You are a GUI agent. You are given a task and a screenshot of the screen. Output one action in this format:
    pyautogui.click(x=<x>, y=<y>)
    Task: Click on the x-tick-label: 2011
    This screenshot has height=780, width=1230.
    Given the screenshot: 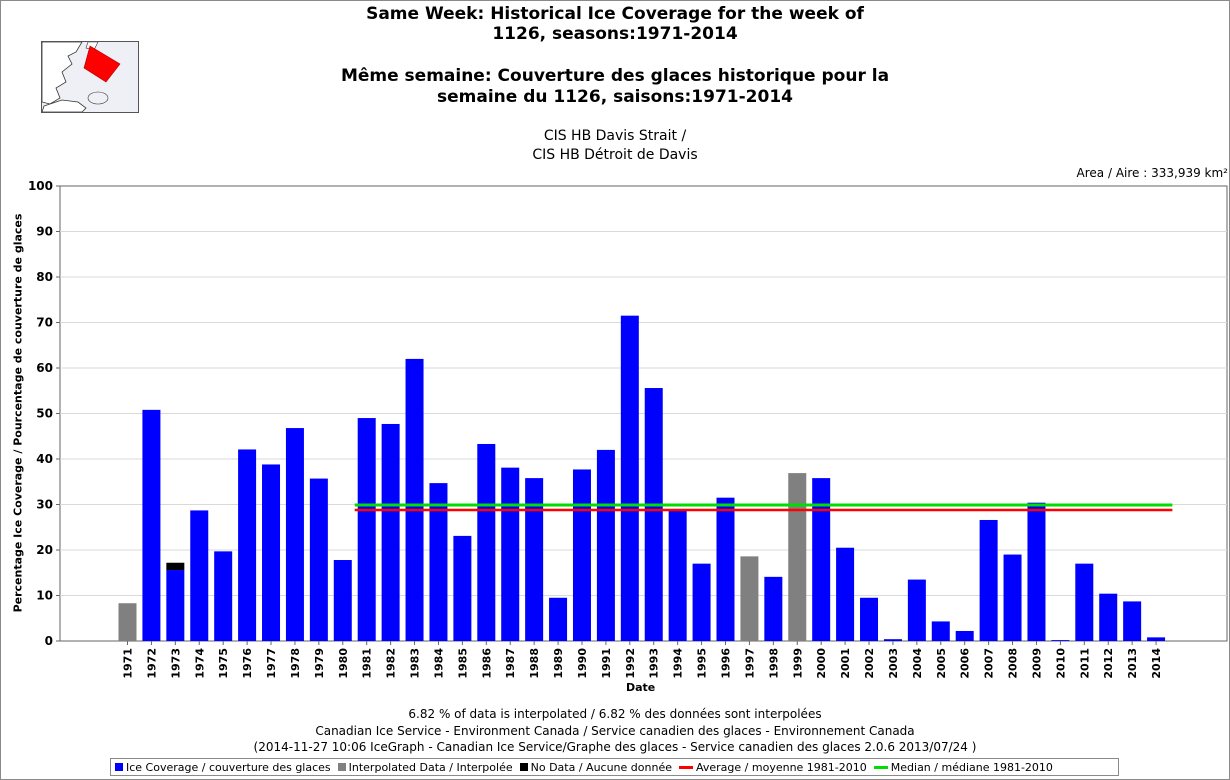 What is the action you would take?
    pyautogui.click(x=1084, y=663)
    